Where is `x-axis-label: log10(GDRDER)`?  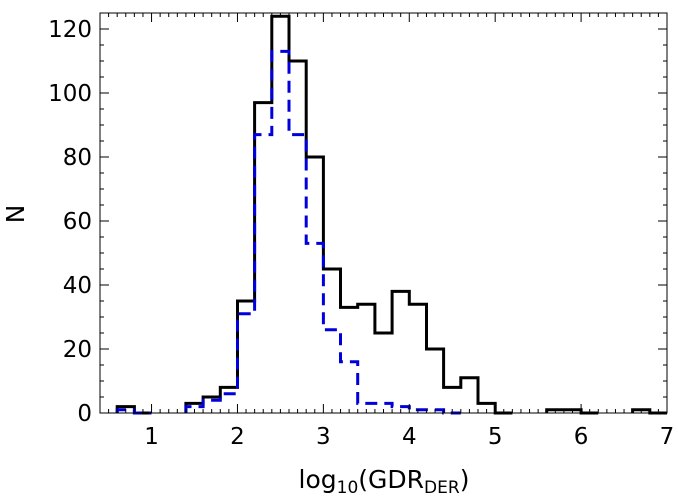 x-axis-label: log10(GDRDER) is located at coordinates (384, 481).